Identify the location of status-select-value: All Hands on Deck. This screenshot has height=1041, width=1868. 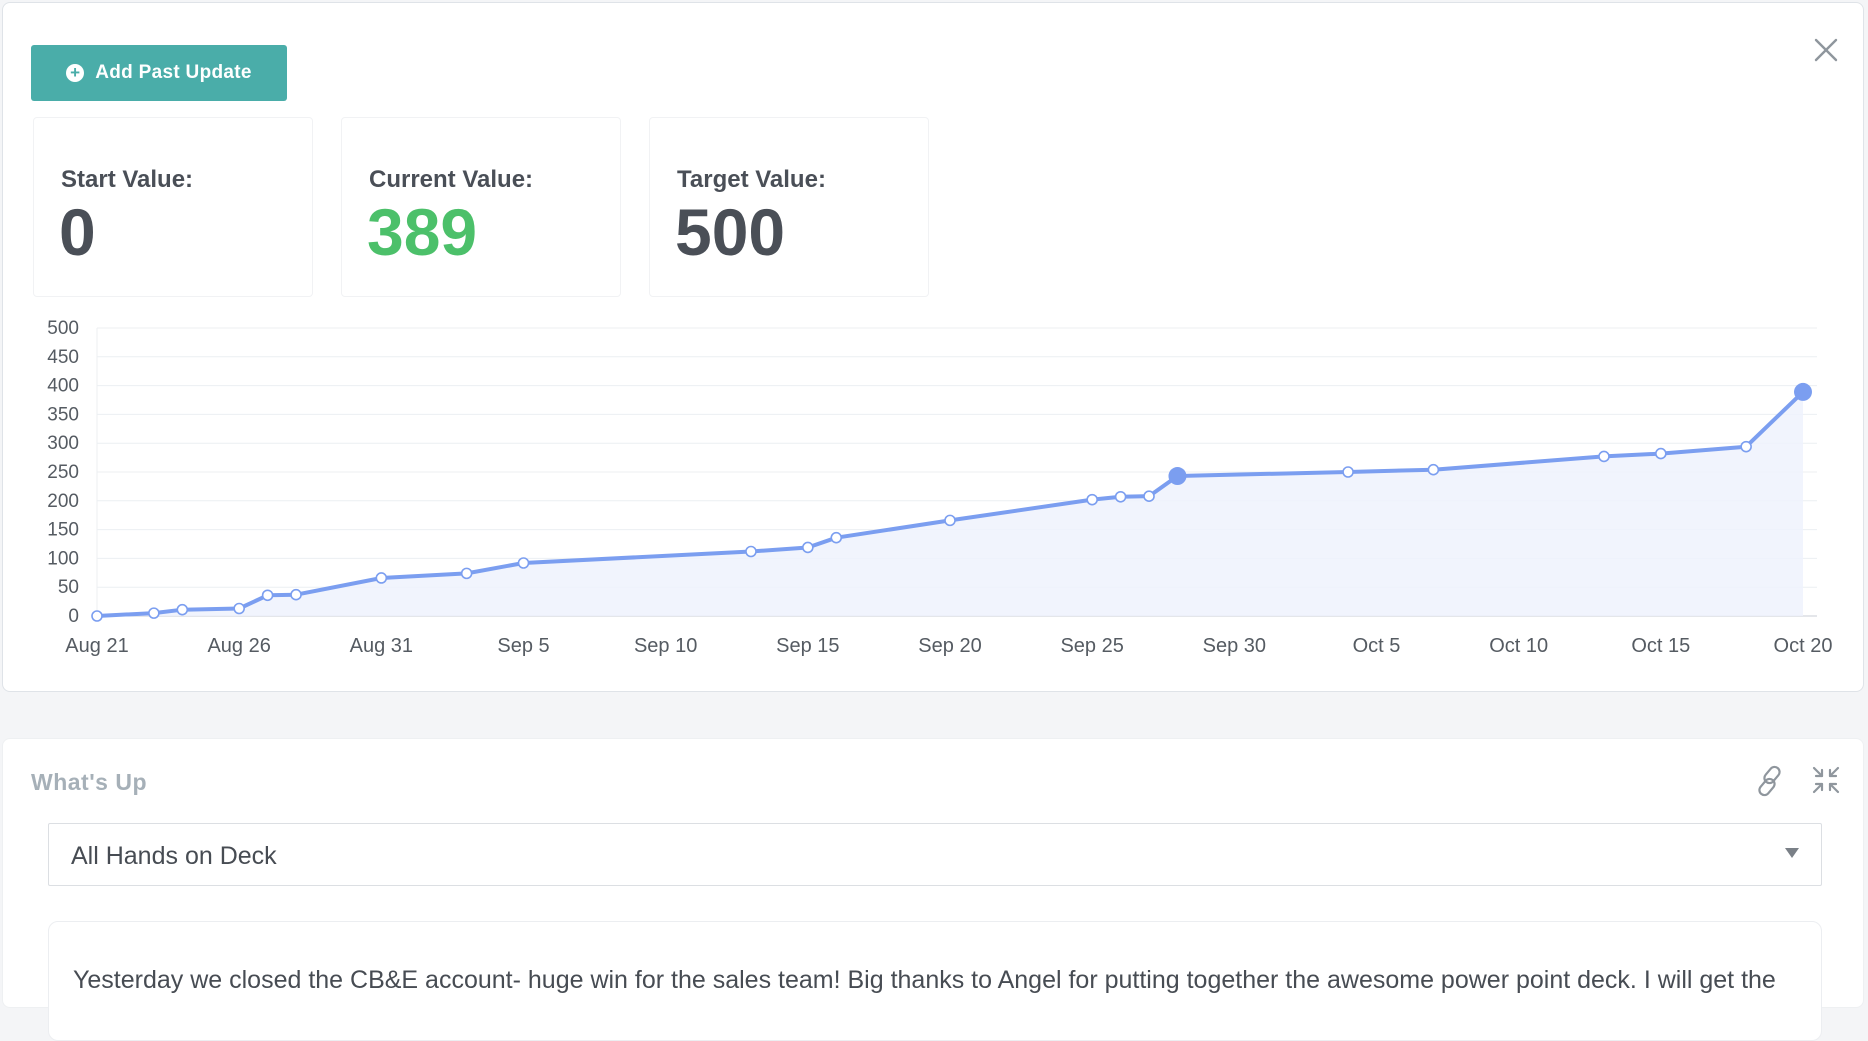
(174, 856).